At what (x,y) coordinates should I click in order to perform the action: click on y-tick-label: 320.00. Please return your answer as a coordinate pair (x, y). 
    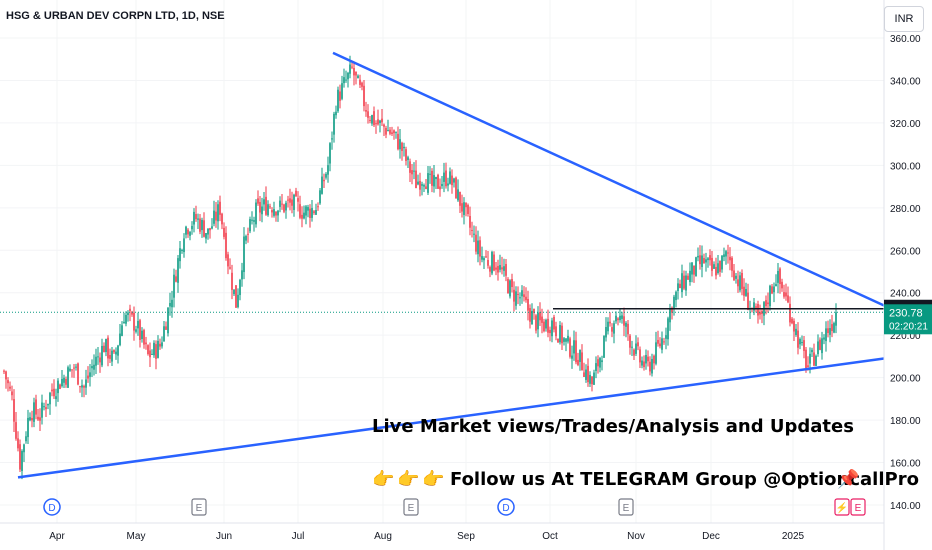
    Looking at the image, I should click on (905, 124).